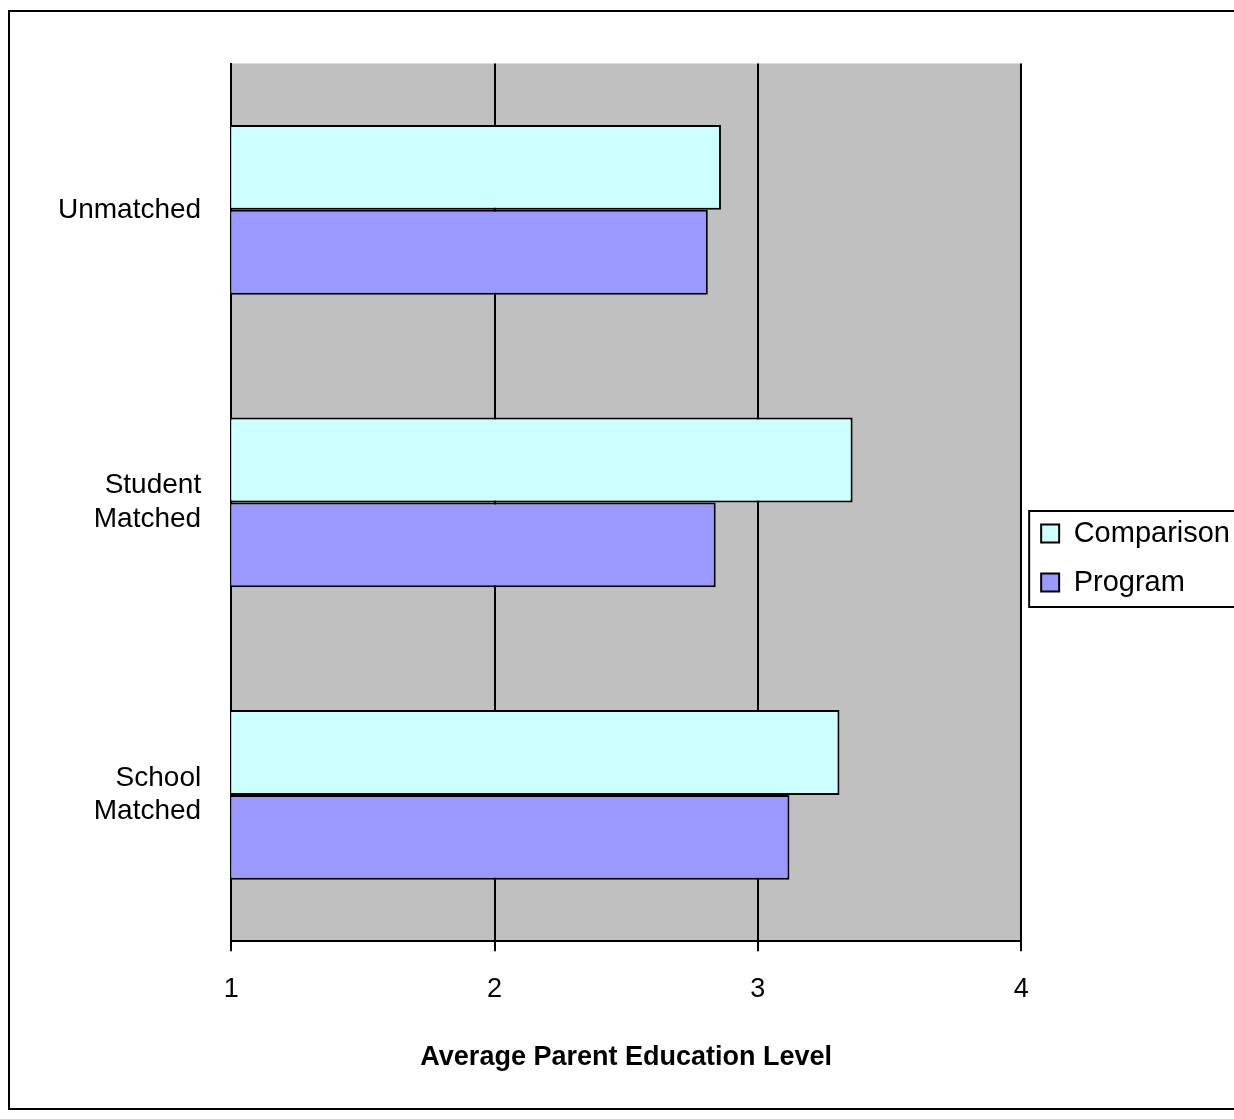  I want to click on x-tick-label: 3, so click(758, 987).